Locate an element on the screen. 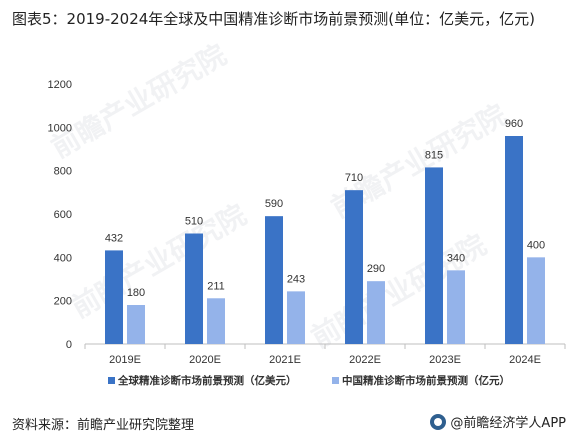 The image size is (576, 446). legend-china-label: 中国精准诊断市场前景预测（亿元） is located at coordinates (426, 380).